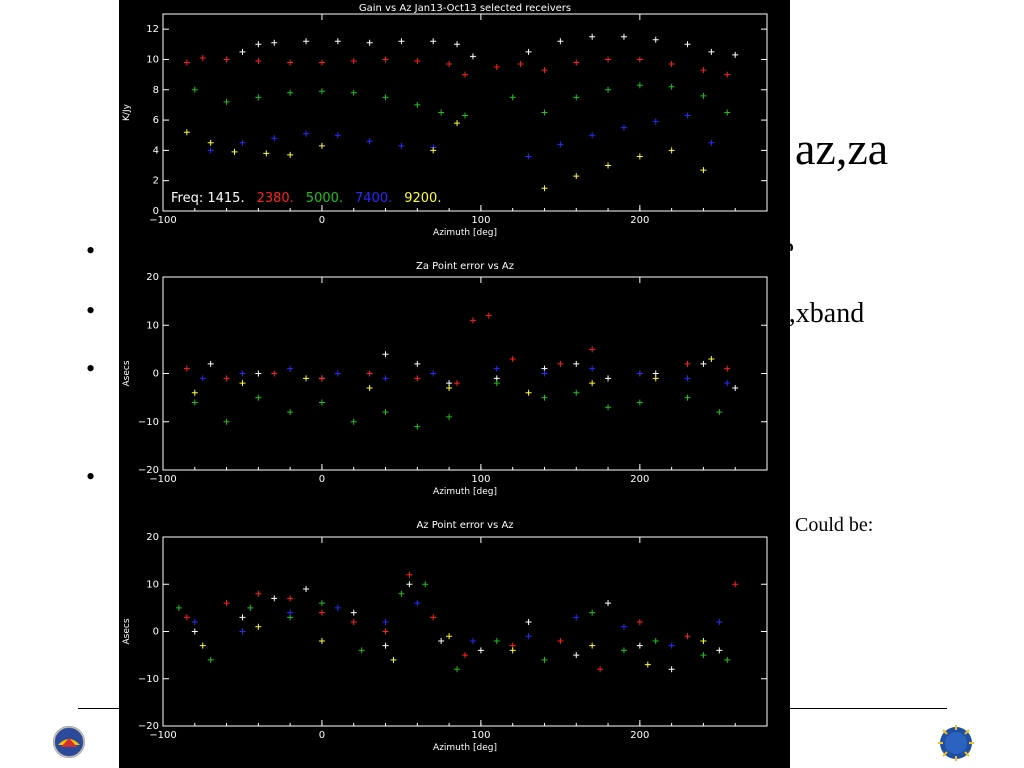 This screenshot has width=1024, height=768. What do you see at coordinates (148, 726) in the screenshot?
I see `y-tick-label: −20` at bounding box center [148, 726].